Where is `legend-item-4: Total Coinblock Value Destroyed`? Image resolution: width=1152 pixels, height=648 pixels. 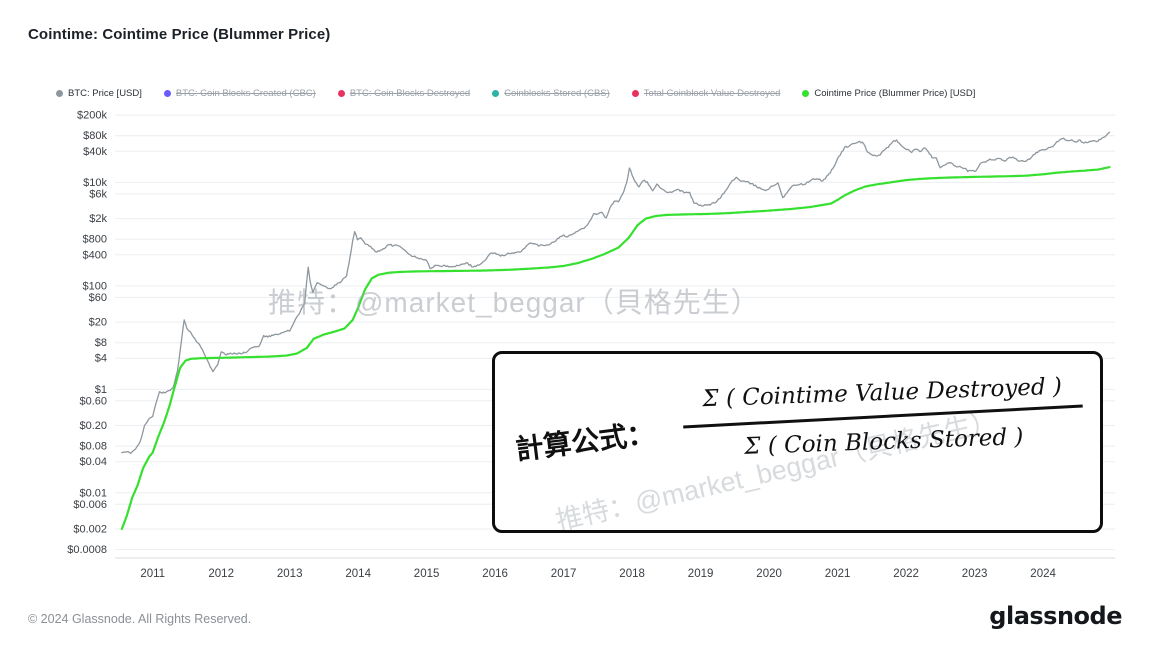
legend-item-4: Total Coinblock Value Destroyed is located at coordinates (706, 93).